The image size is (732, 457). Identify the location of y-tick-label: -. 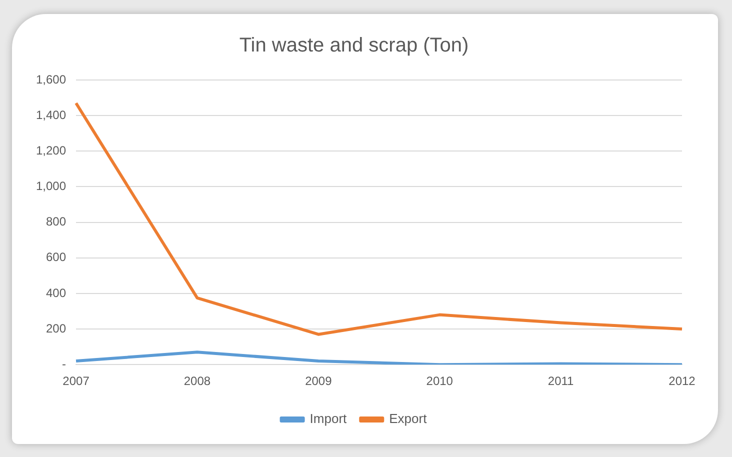
(64, 363).